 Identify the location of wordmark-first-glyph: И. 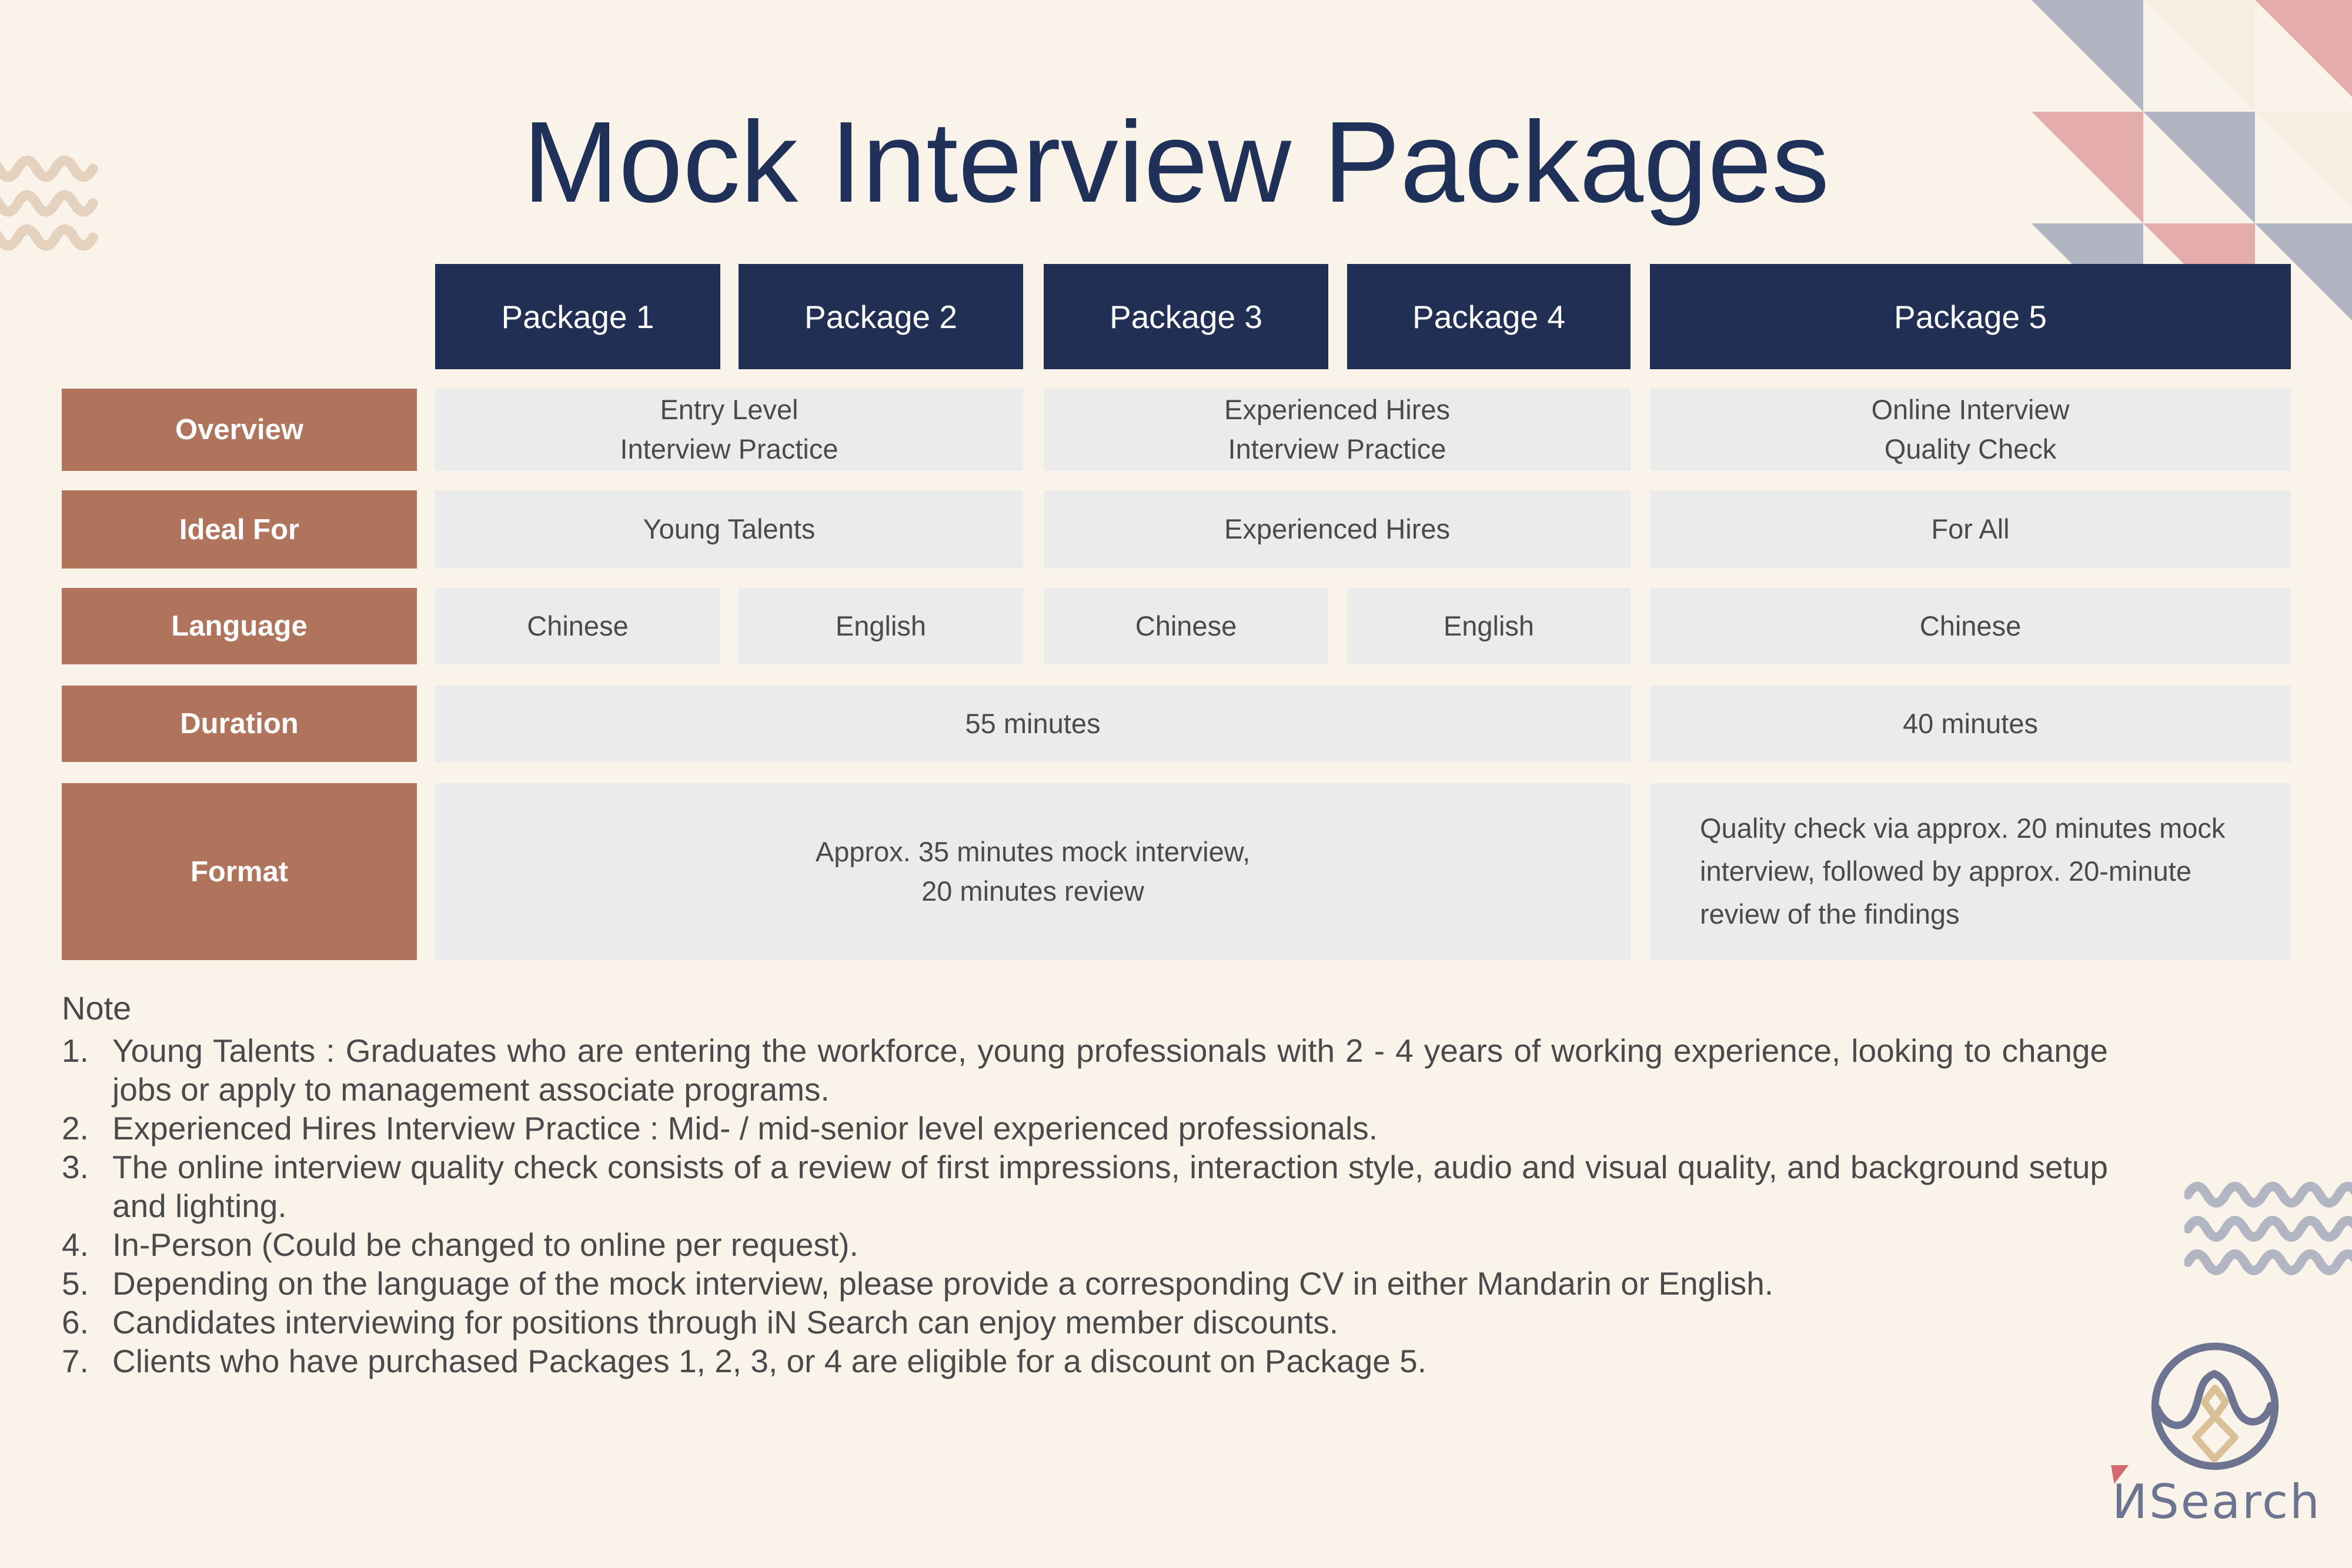
(2130, 1502).